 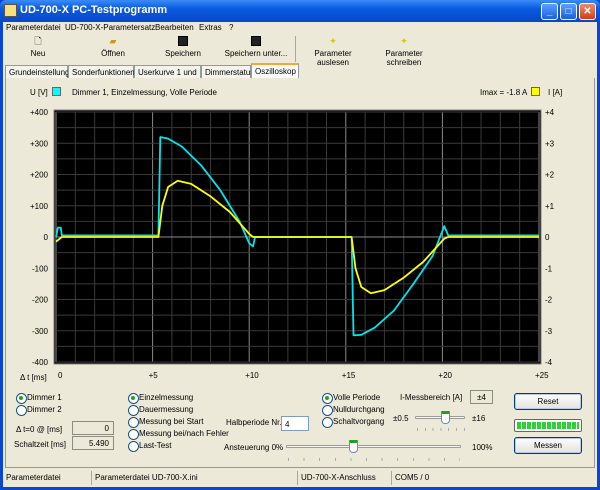 What do you see at coordinates (110, 27) in the screenshot?
I see `menu-parametersatz: UD-700-X-Parametersatz` at bounding box center [110, 27].